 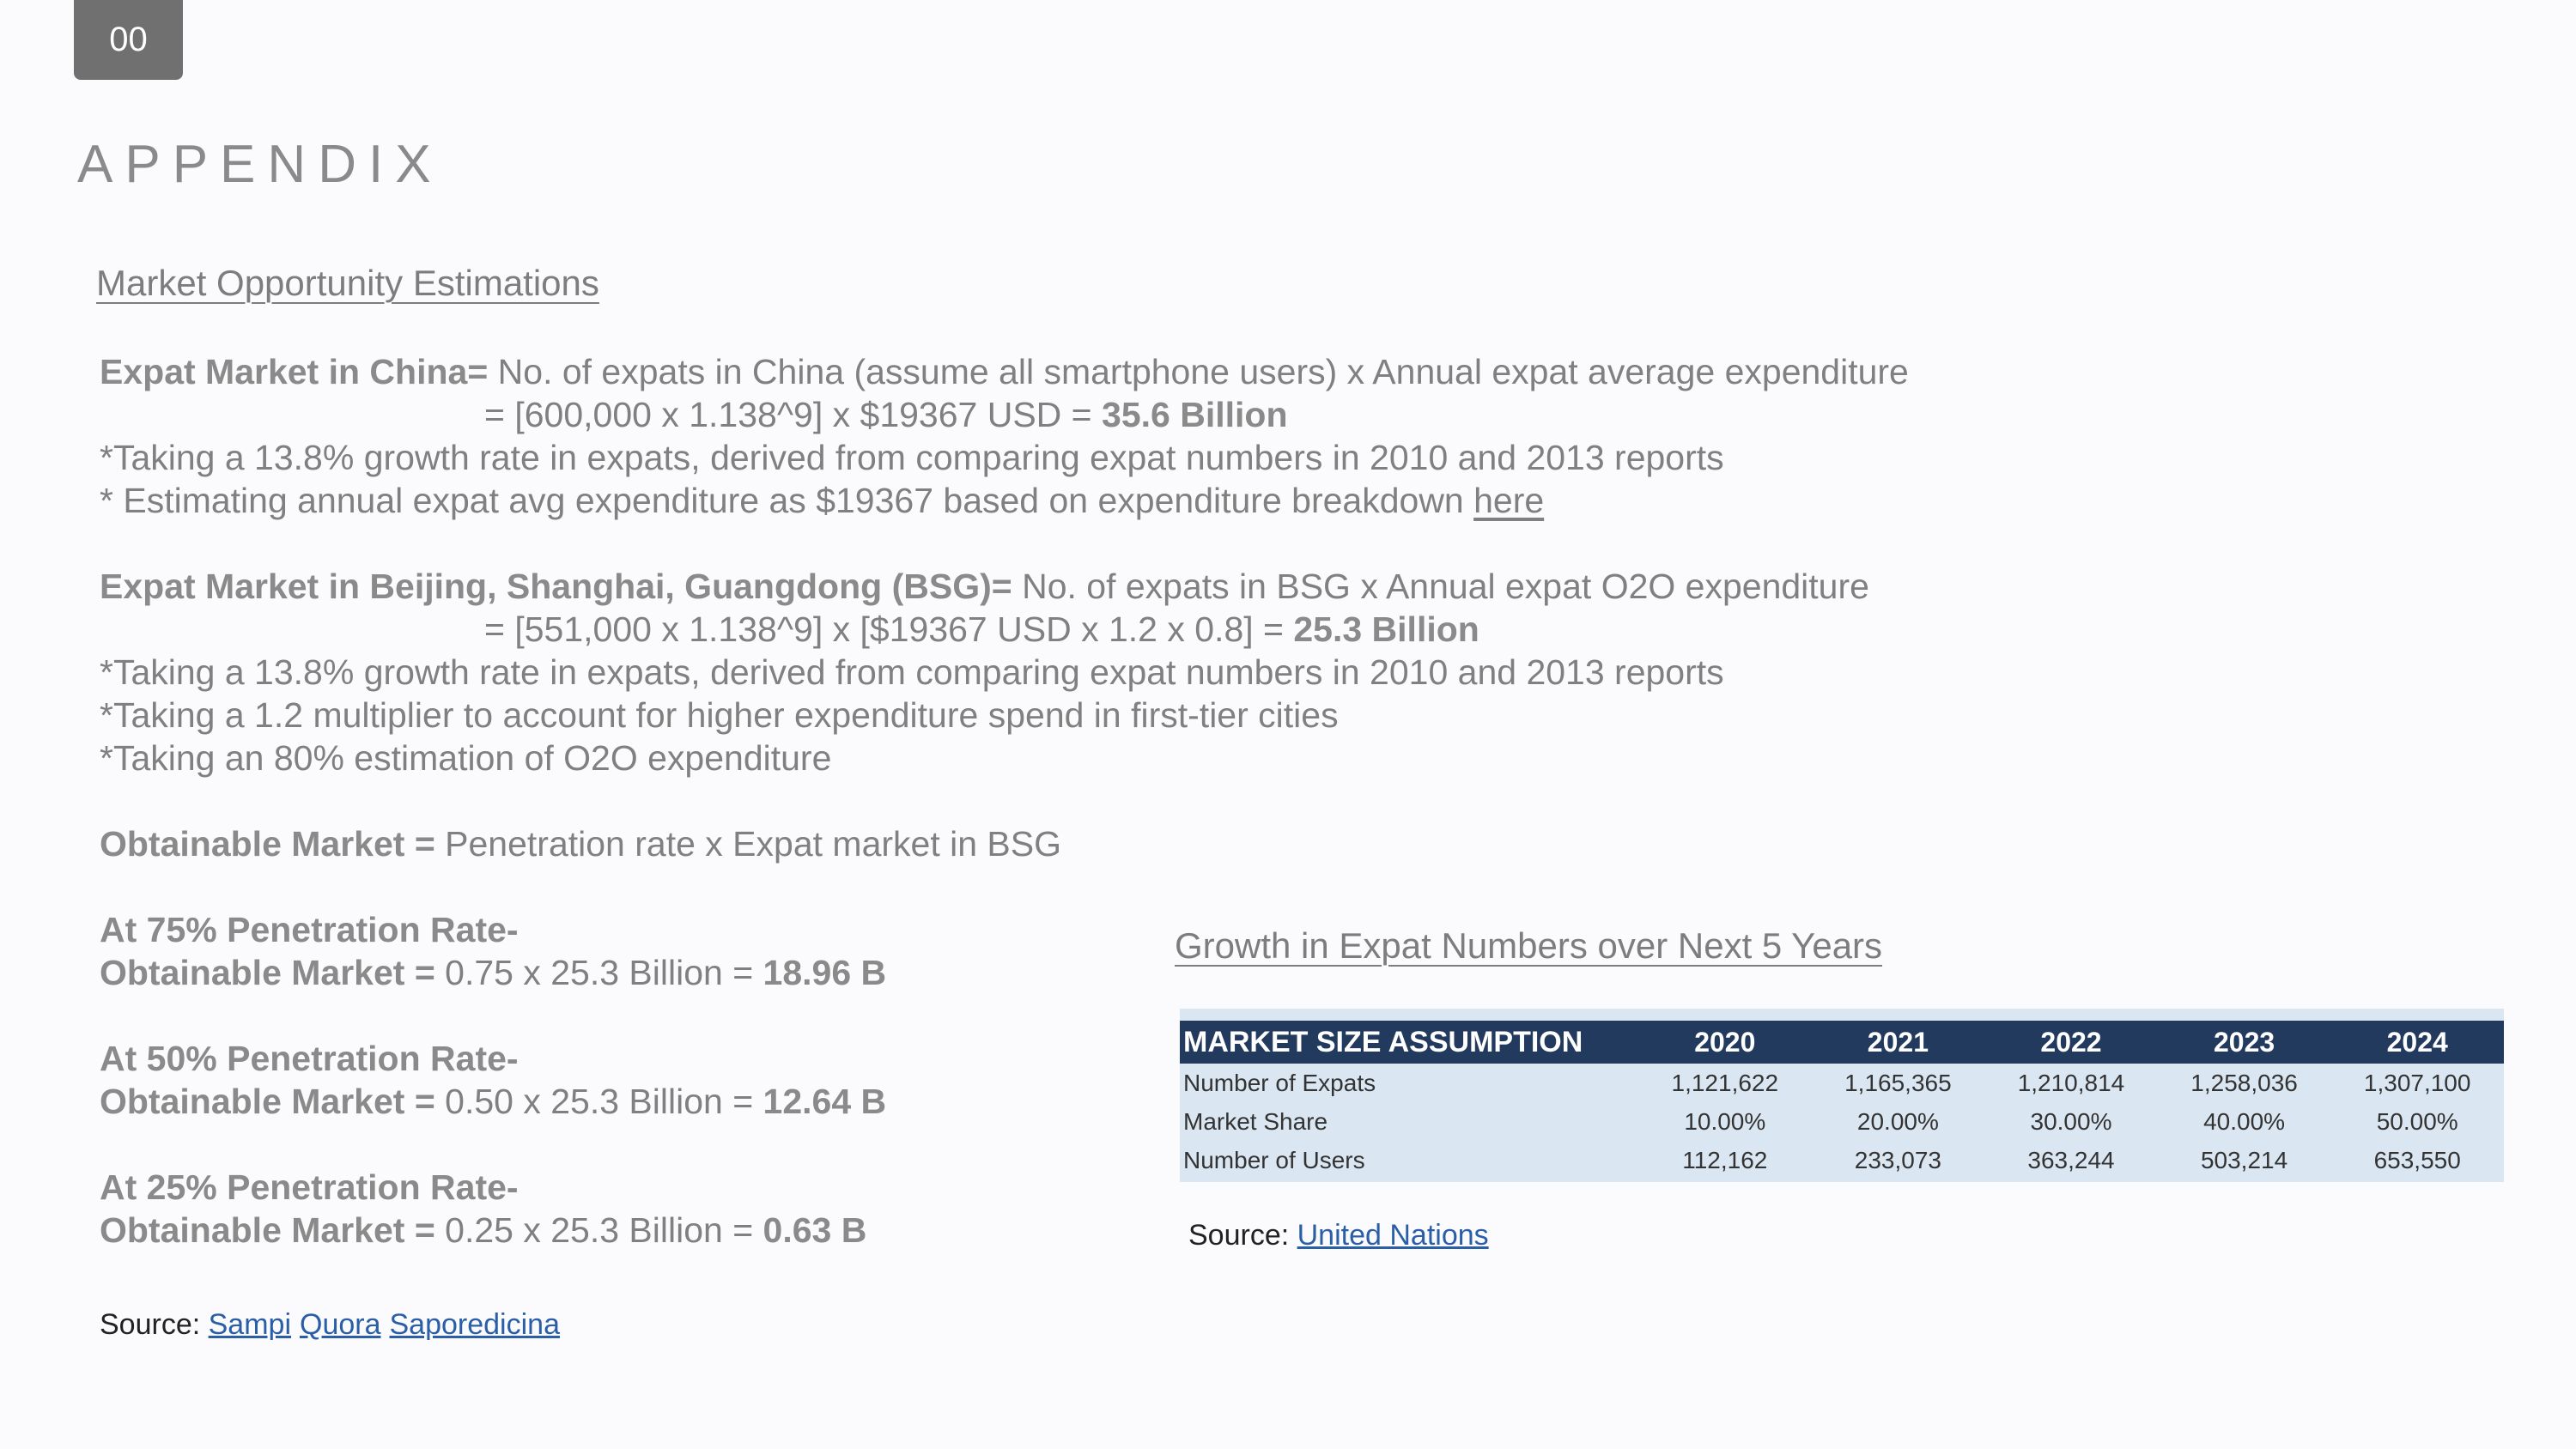 What do you see at coordinates (128, 40) in the screenshot?
I see `page-number-badge: 00` at bounding box center [128, 40].